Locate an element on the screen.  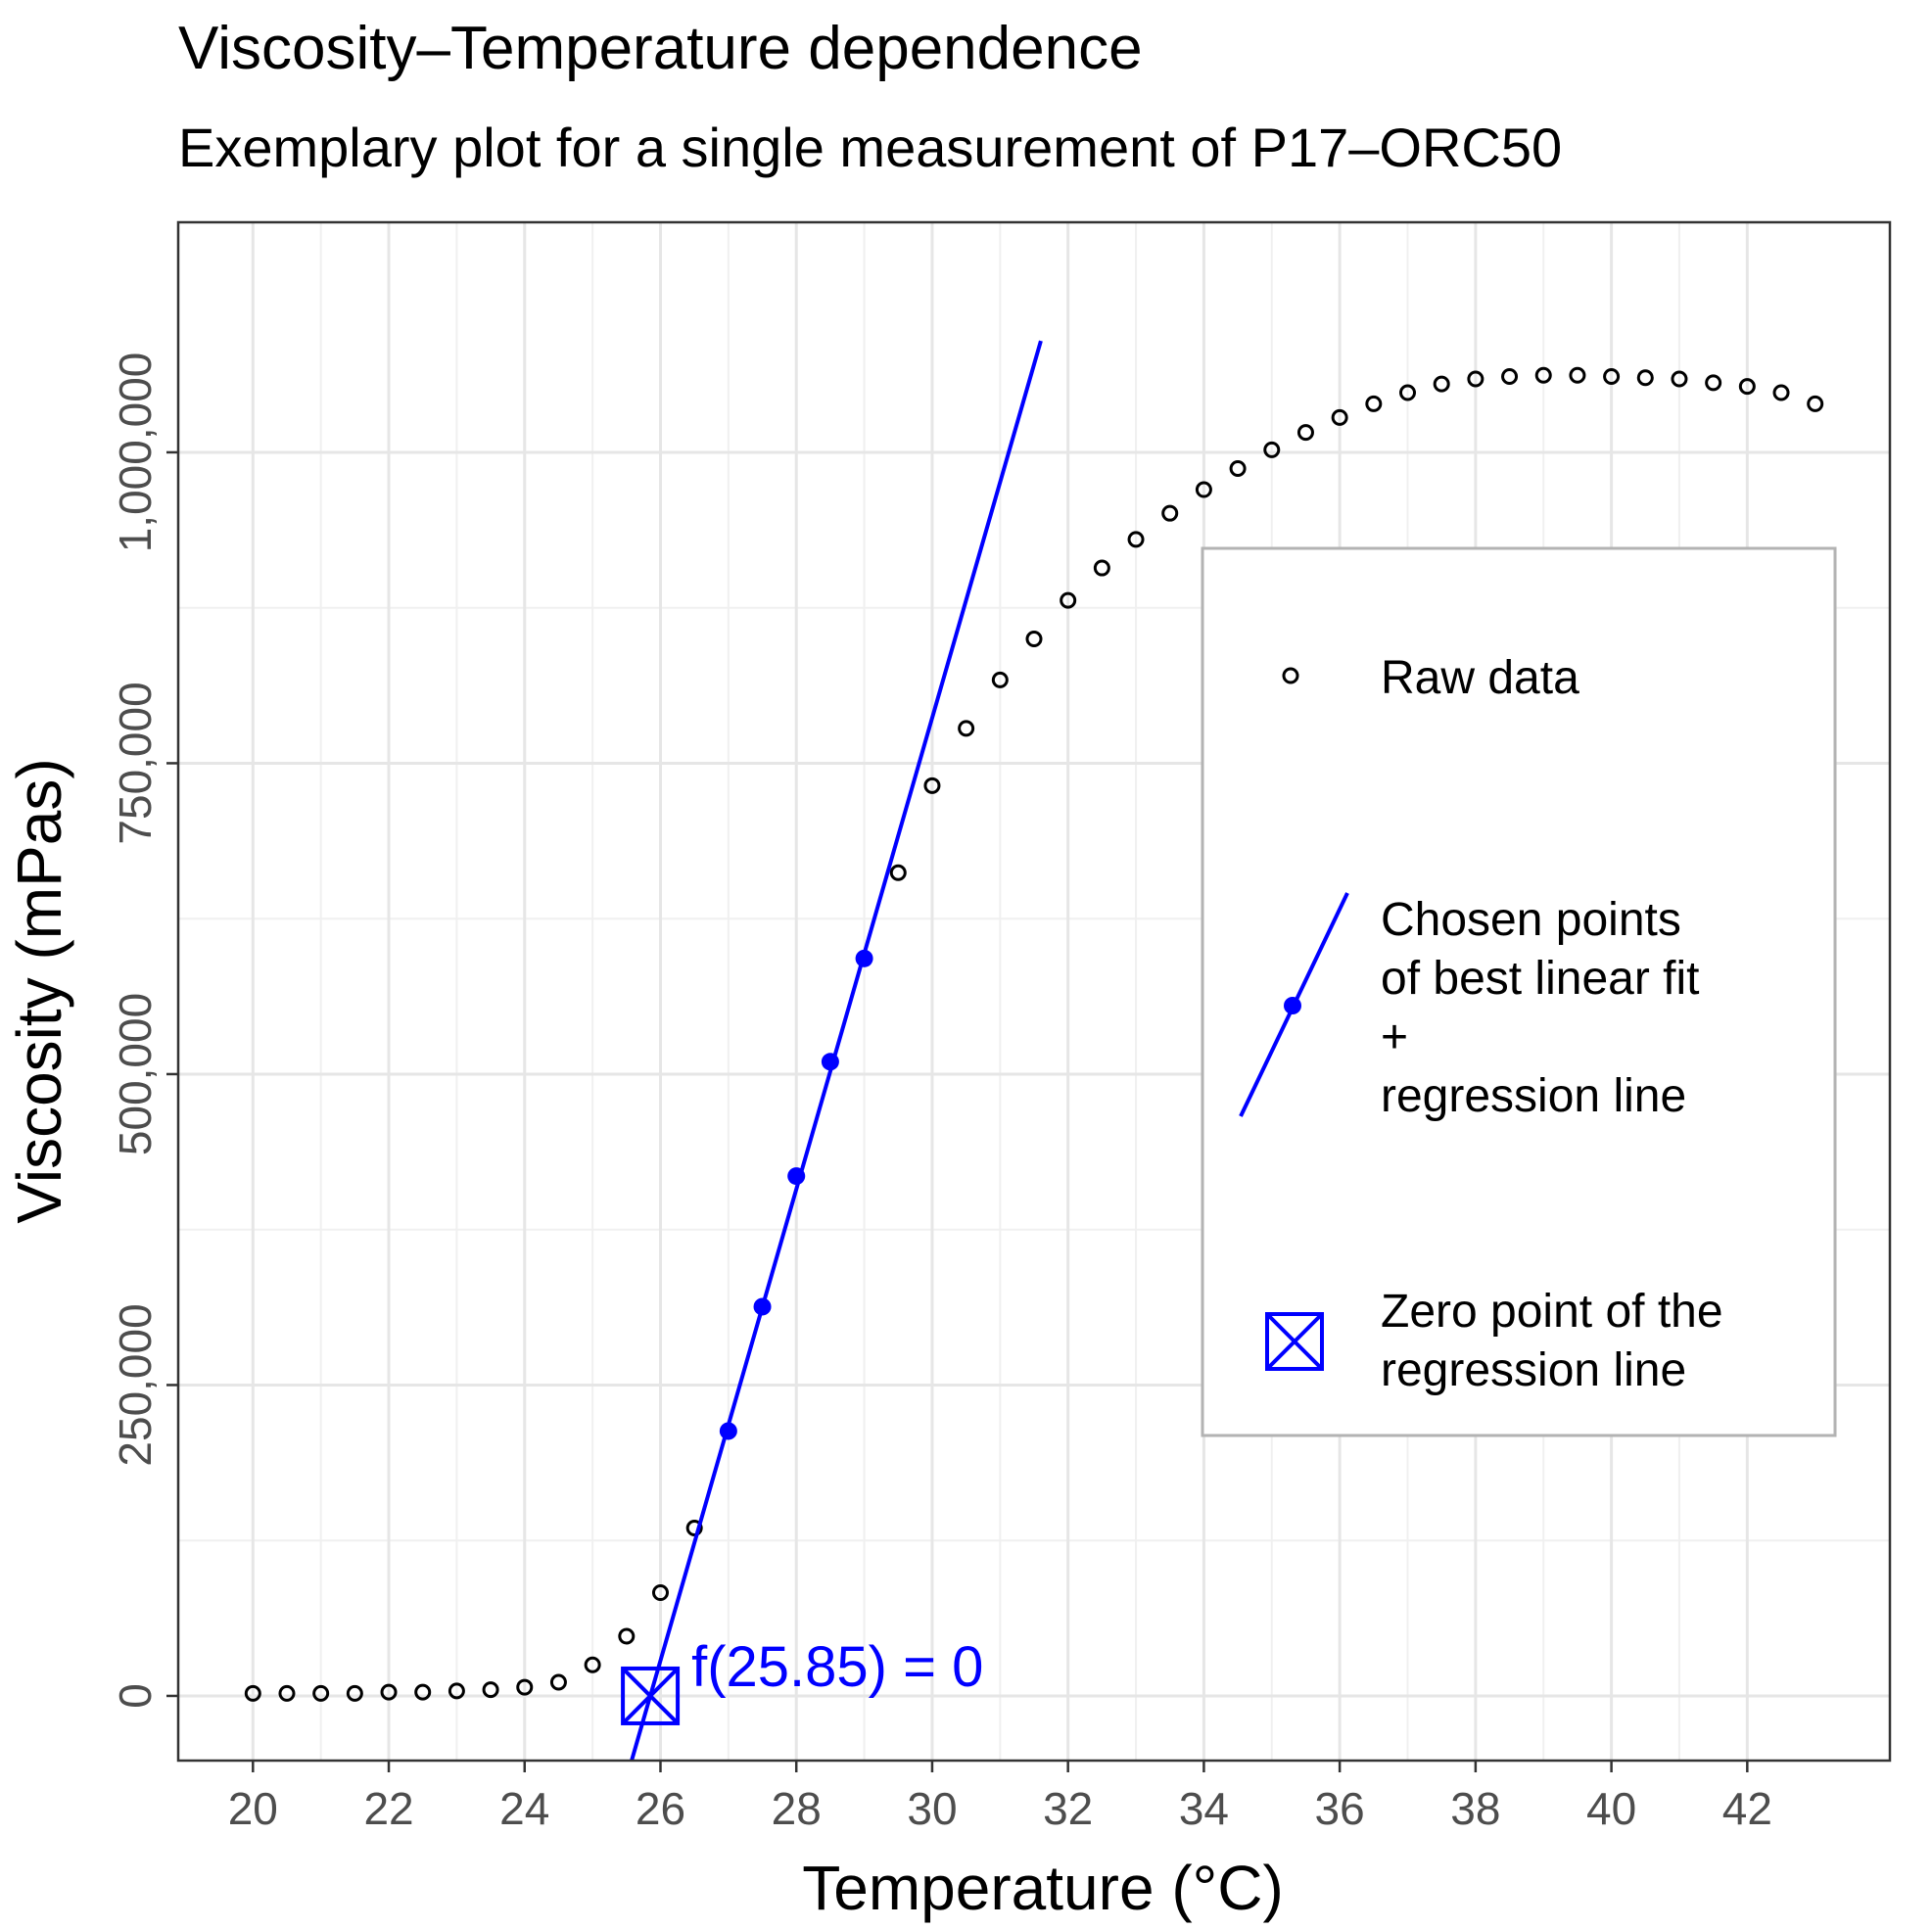
x-tick-label: 28 is located at coordinates (797, 1808).